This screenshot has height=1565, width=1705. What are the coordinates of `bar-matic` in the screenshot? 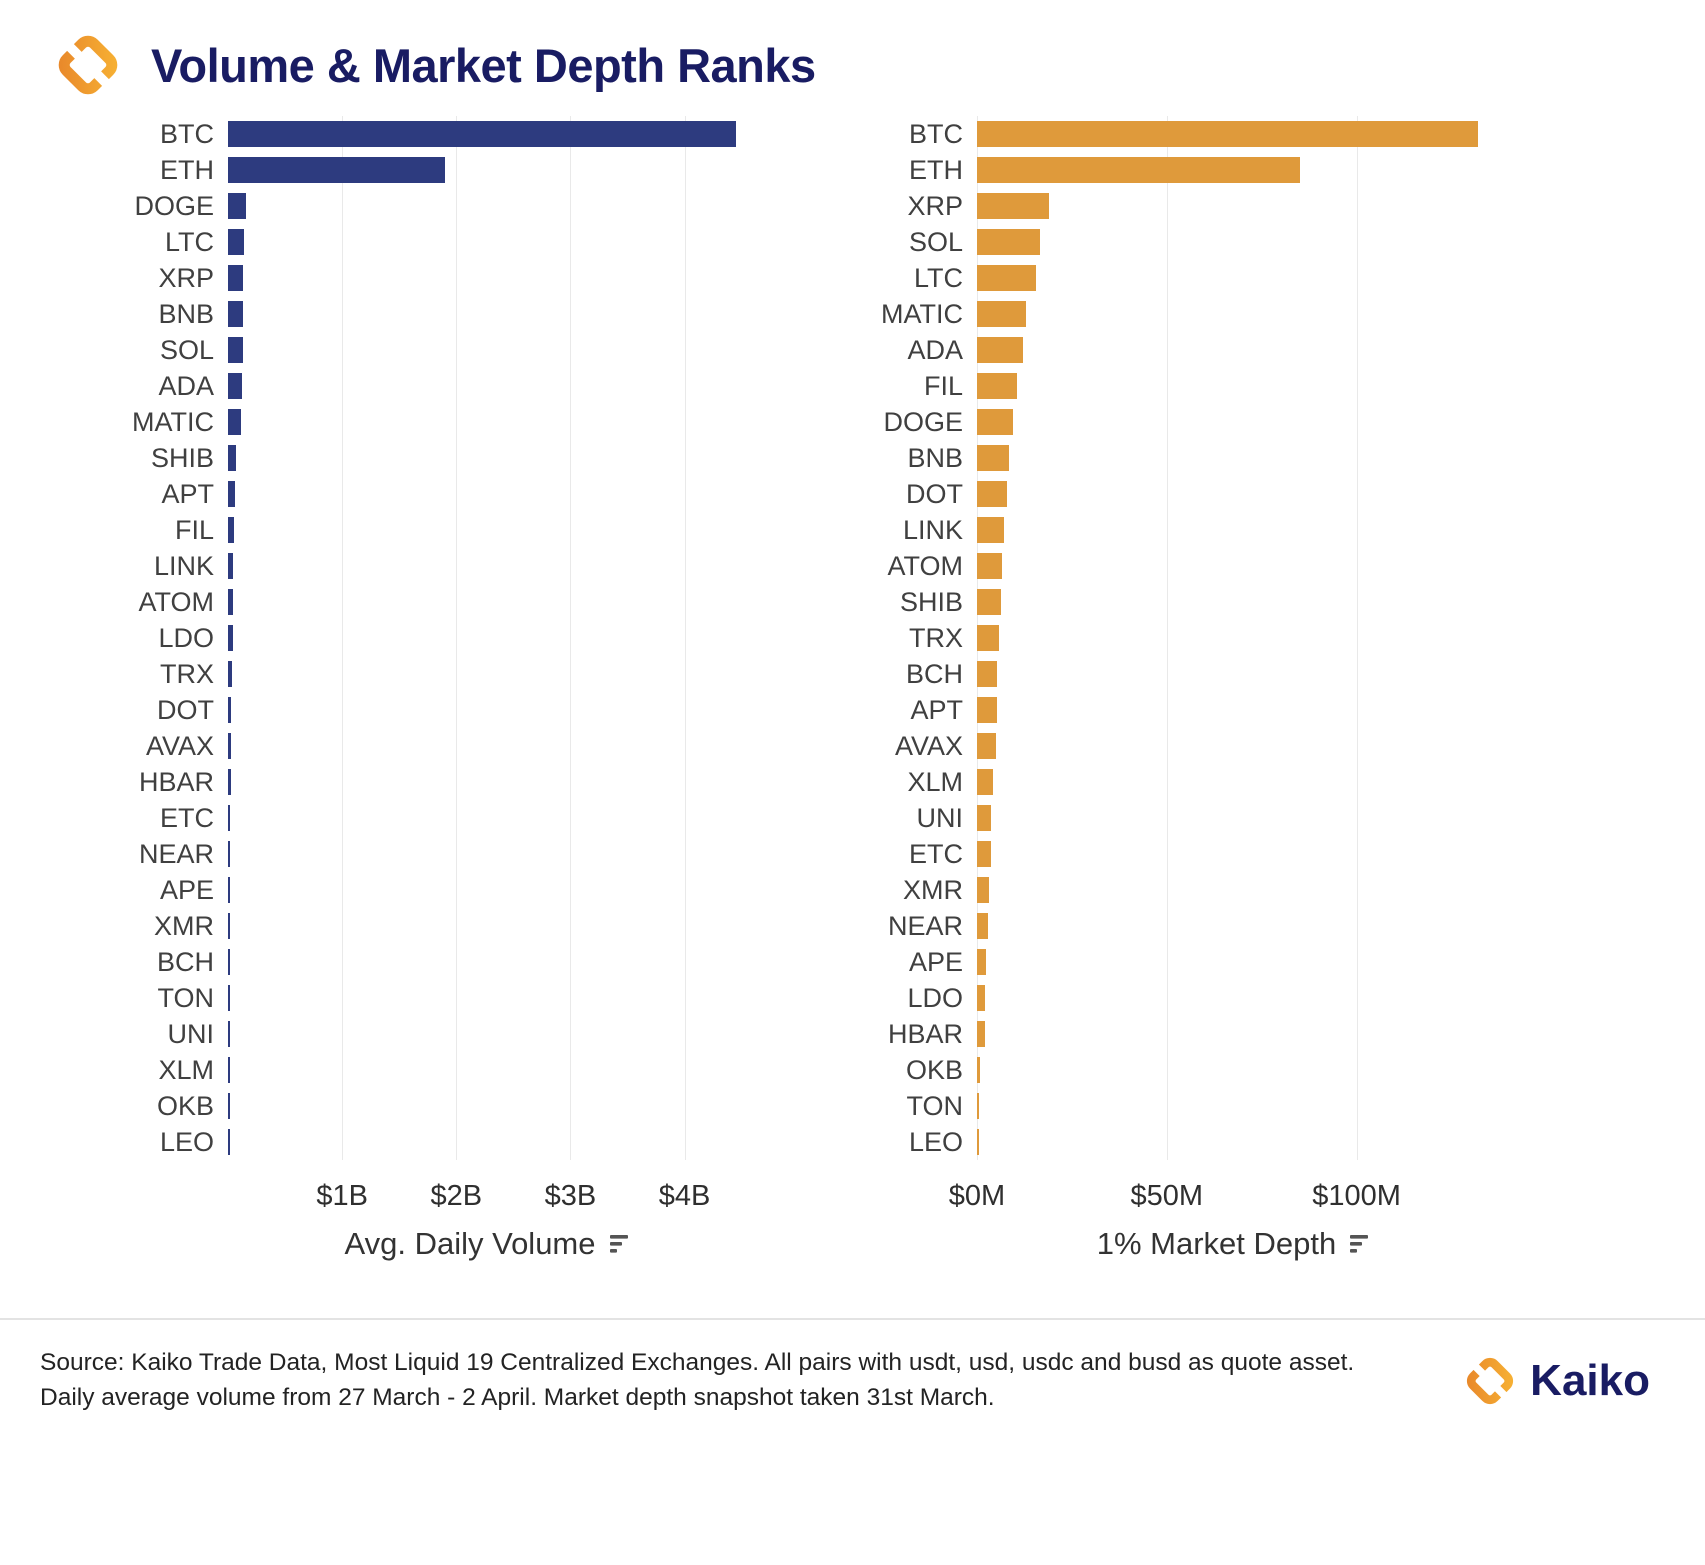 It's located at (235, 422).